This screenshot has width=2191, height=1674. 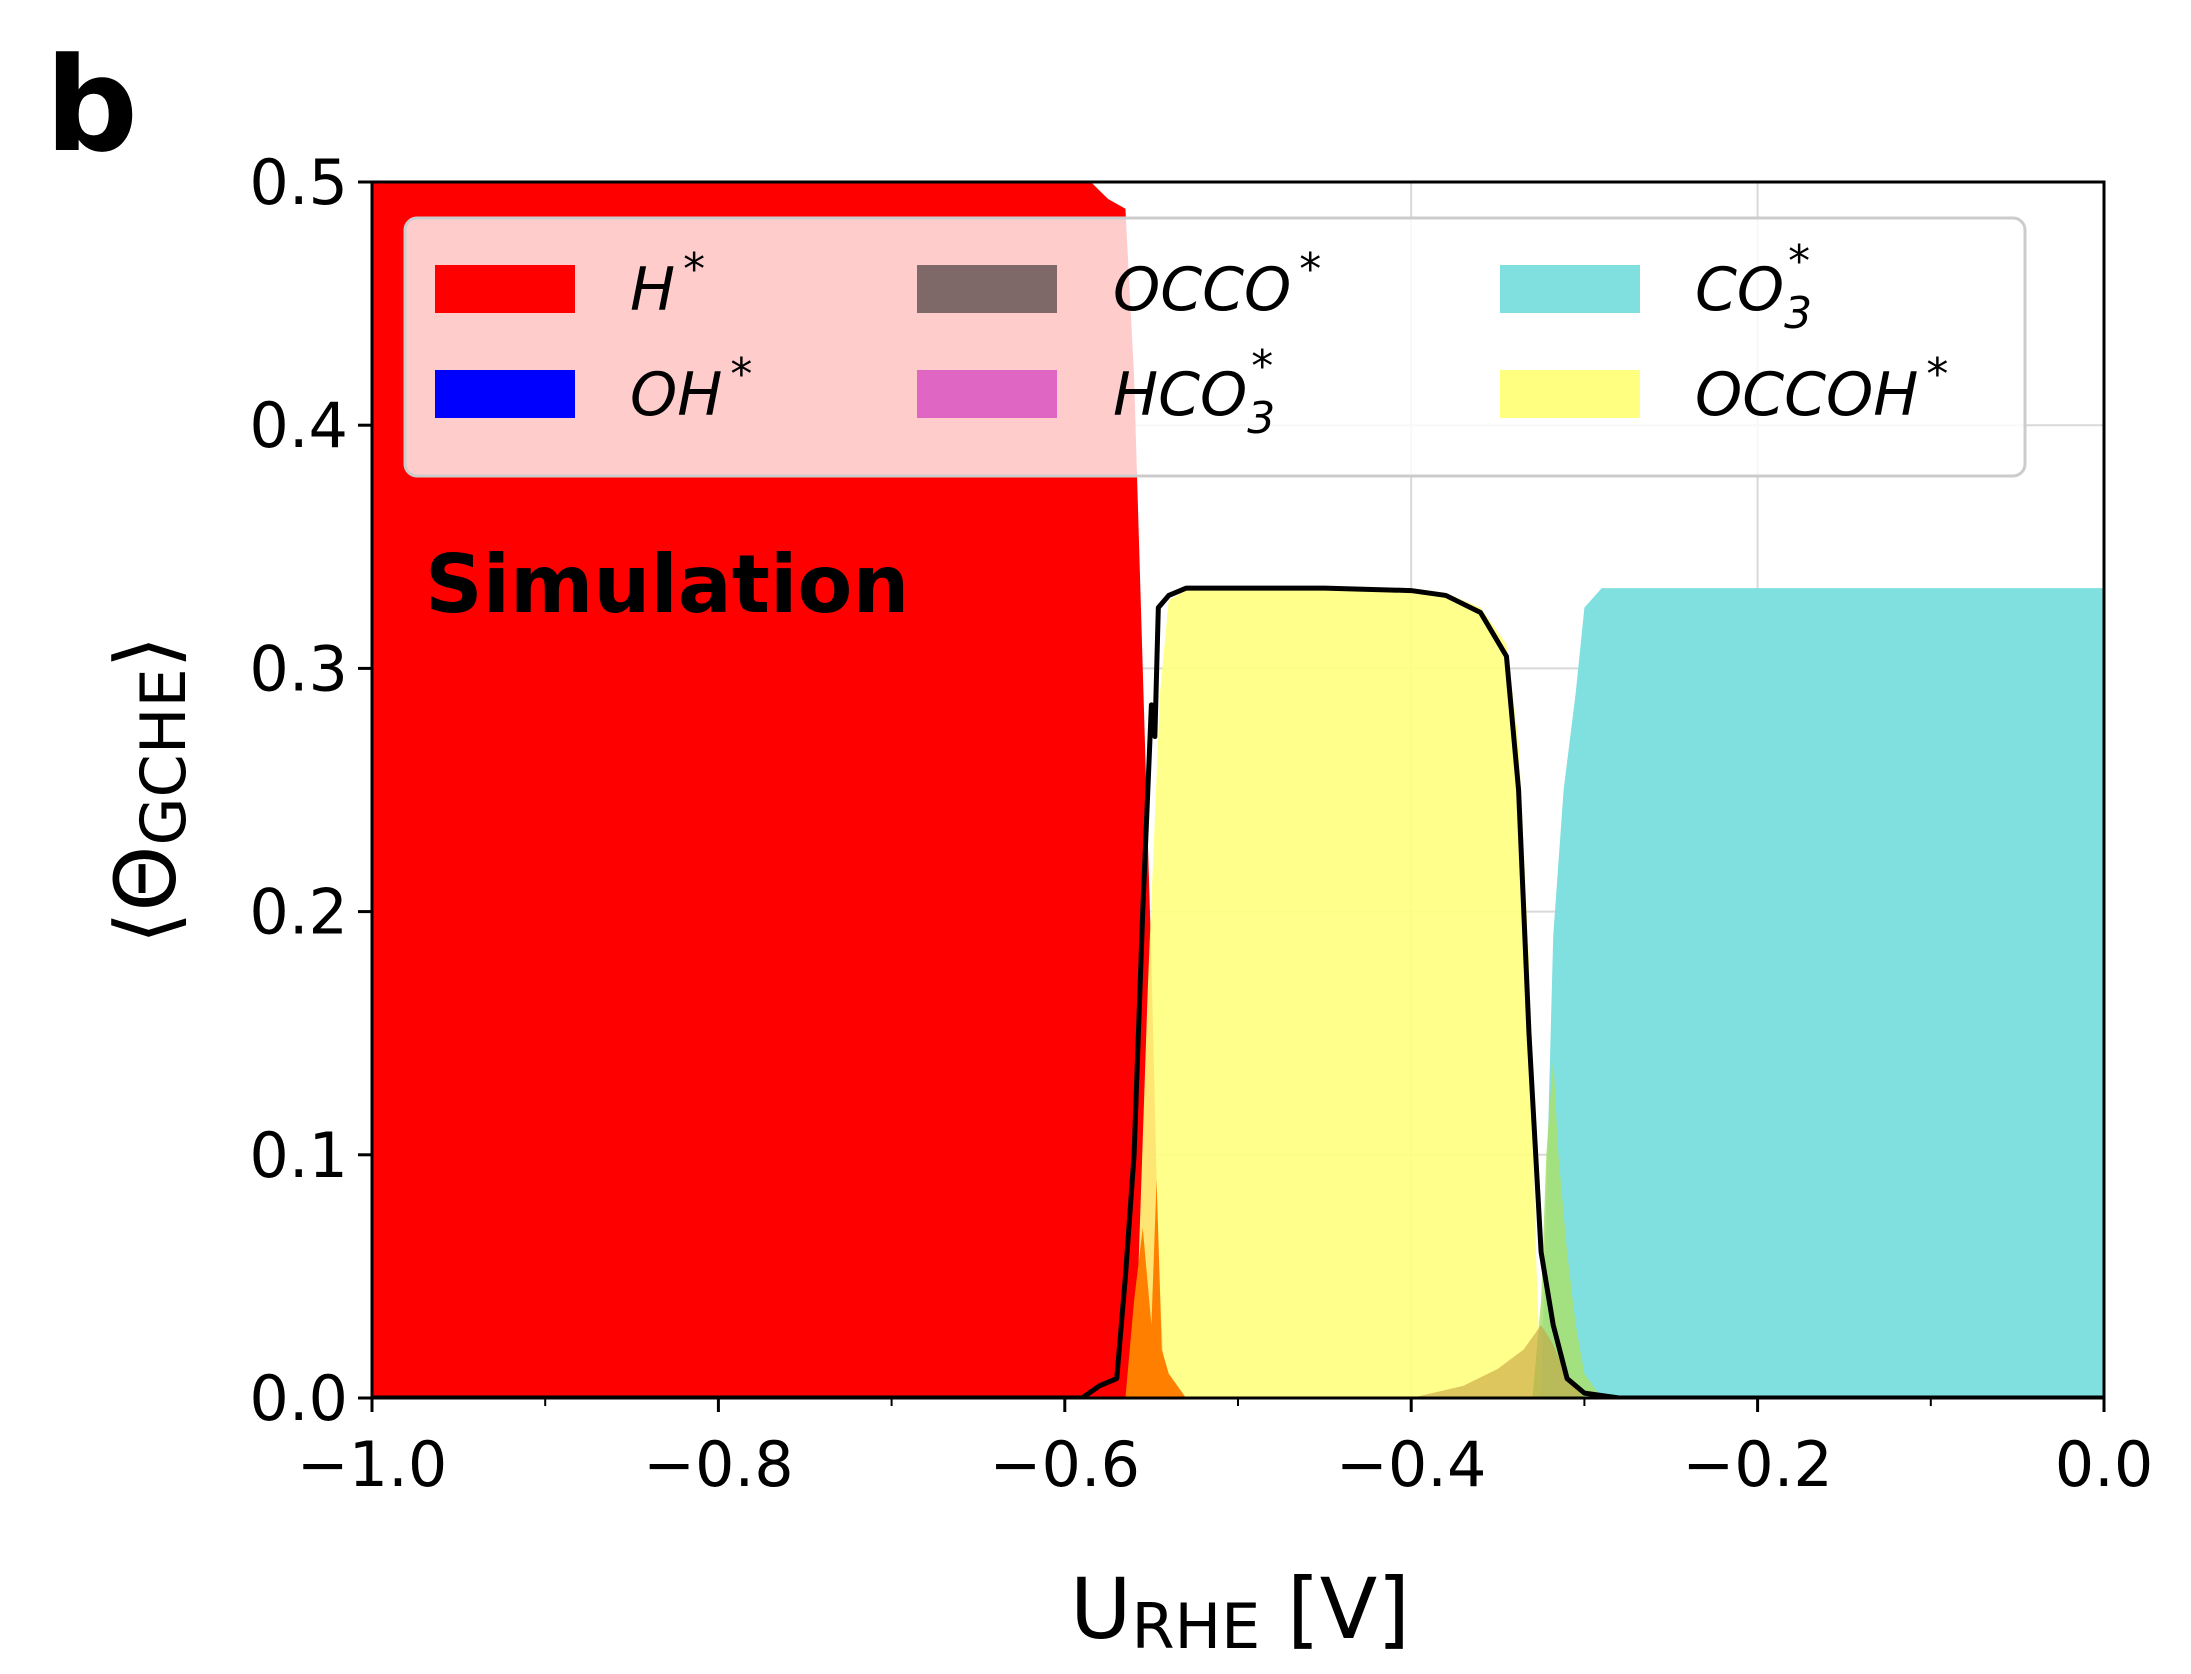 What do you see at coordinates (1822, 993) in the screenshot?
I see `series-area-co3` at bounding box center [1822, 993].